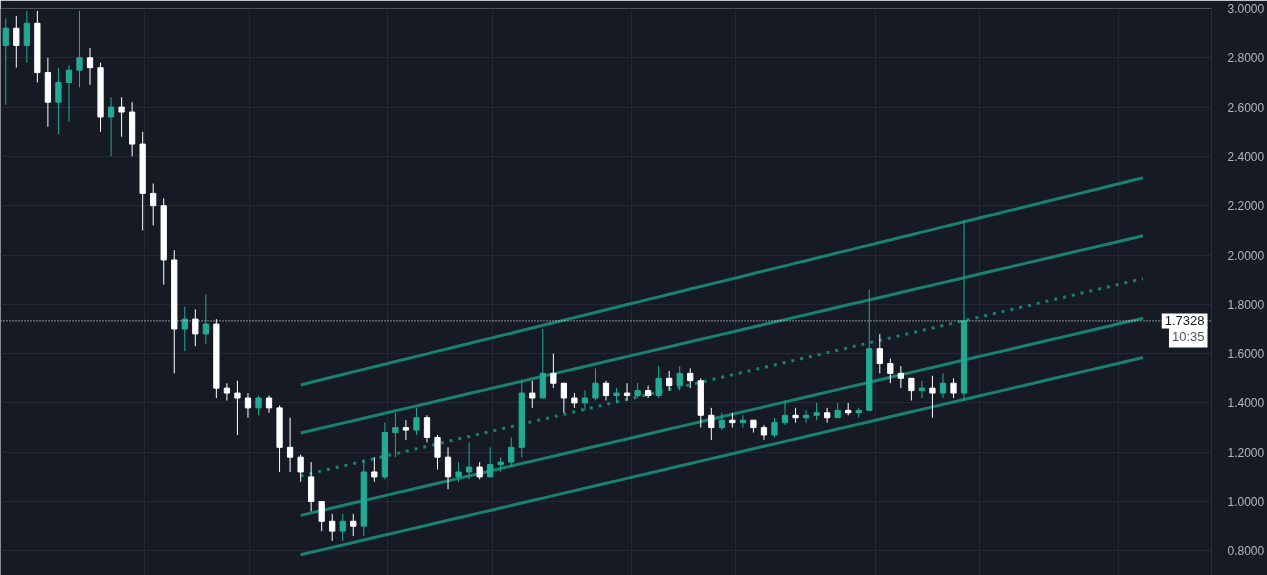  What do you see at coordinates (1246, 452) in the screenshot?
I see `y-tick-label: 1.2000` at bounding box center [1246, 452].